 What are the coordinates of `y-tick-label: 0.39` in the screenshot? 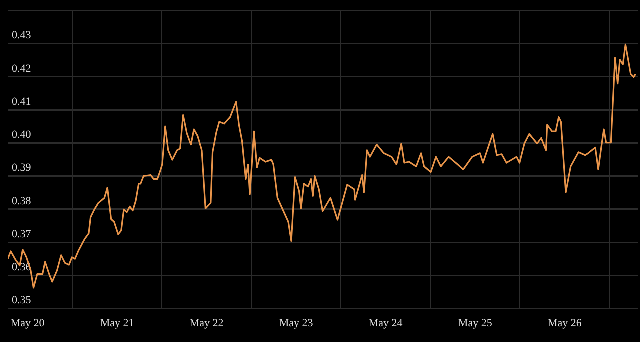 It's located at (22, 168).